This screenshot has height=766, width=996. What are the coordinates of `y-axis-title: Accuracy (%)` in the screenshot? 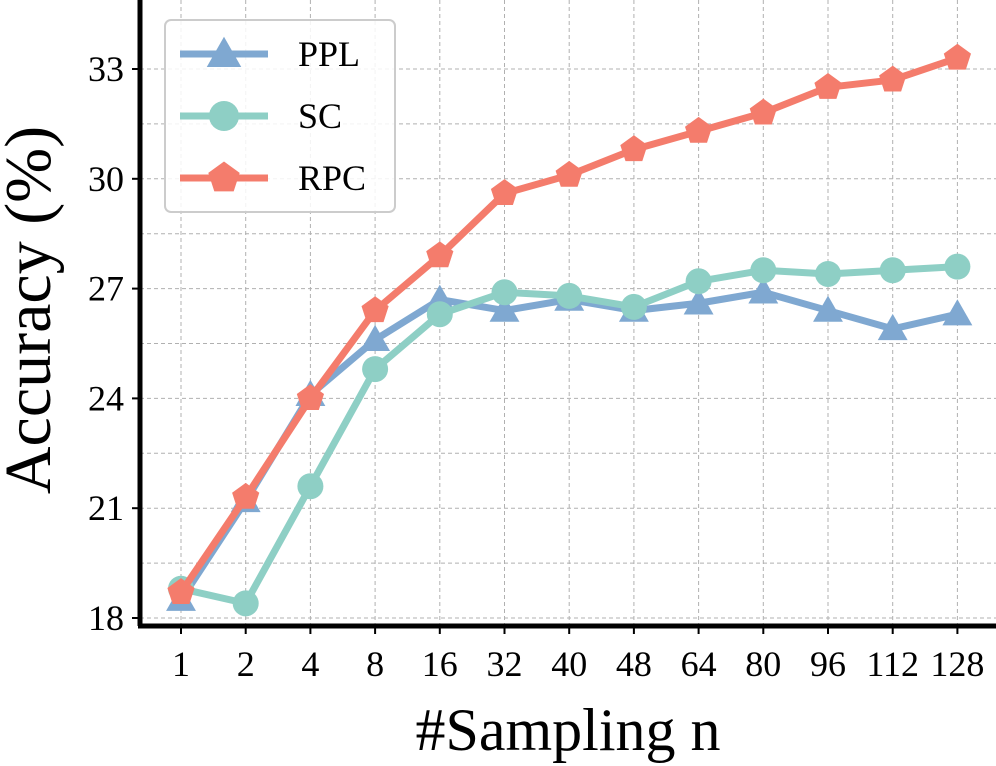 It's located at (32, 310).